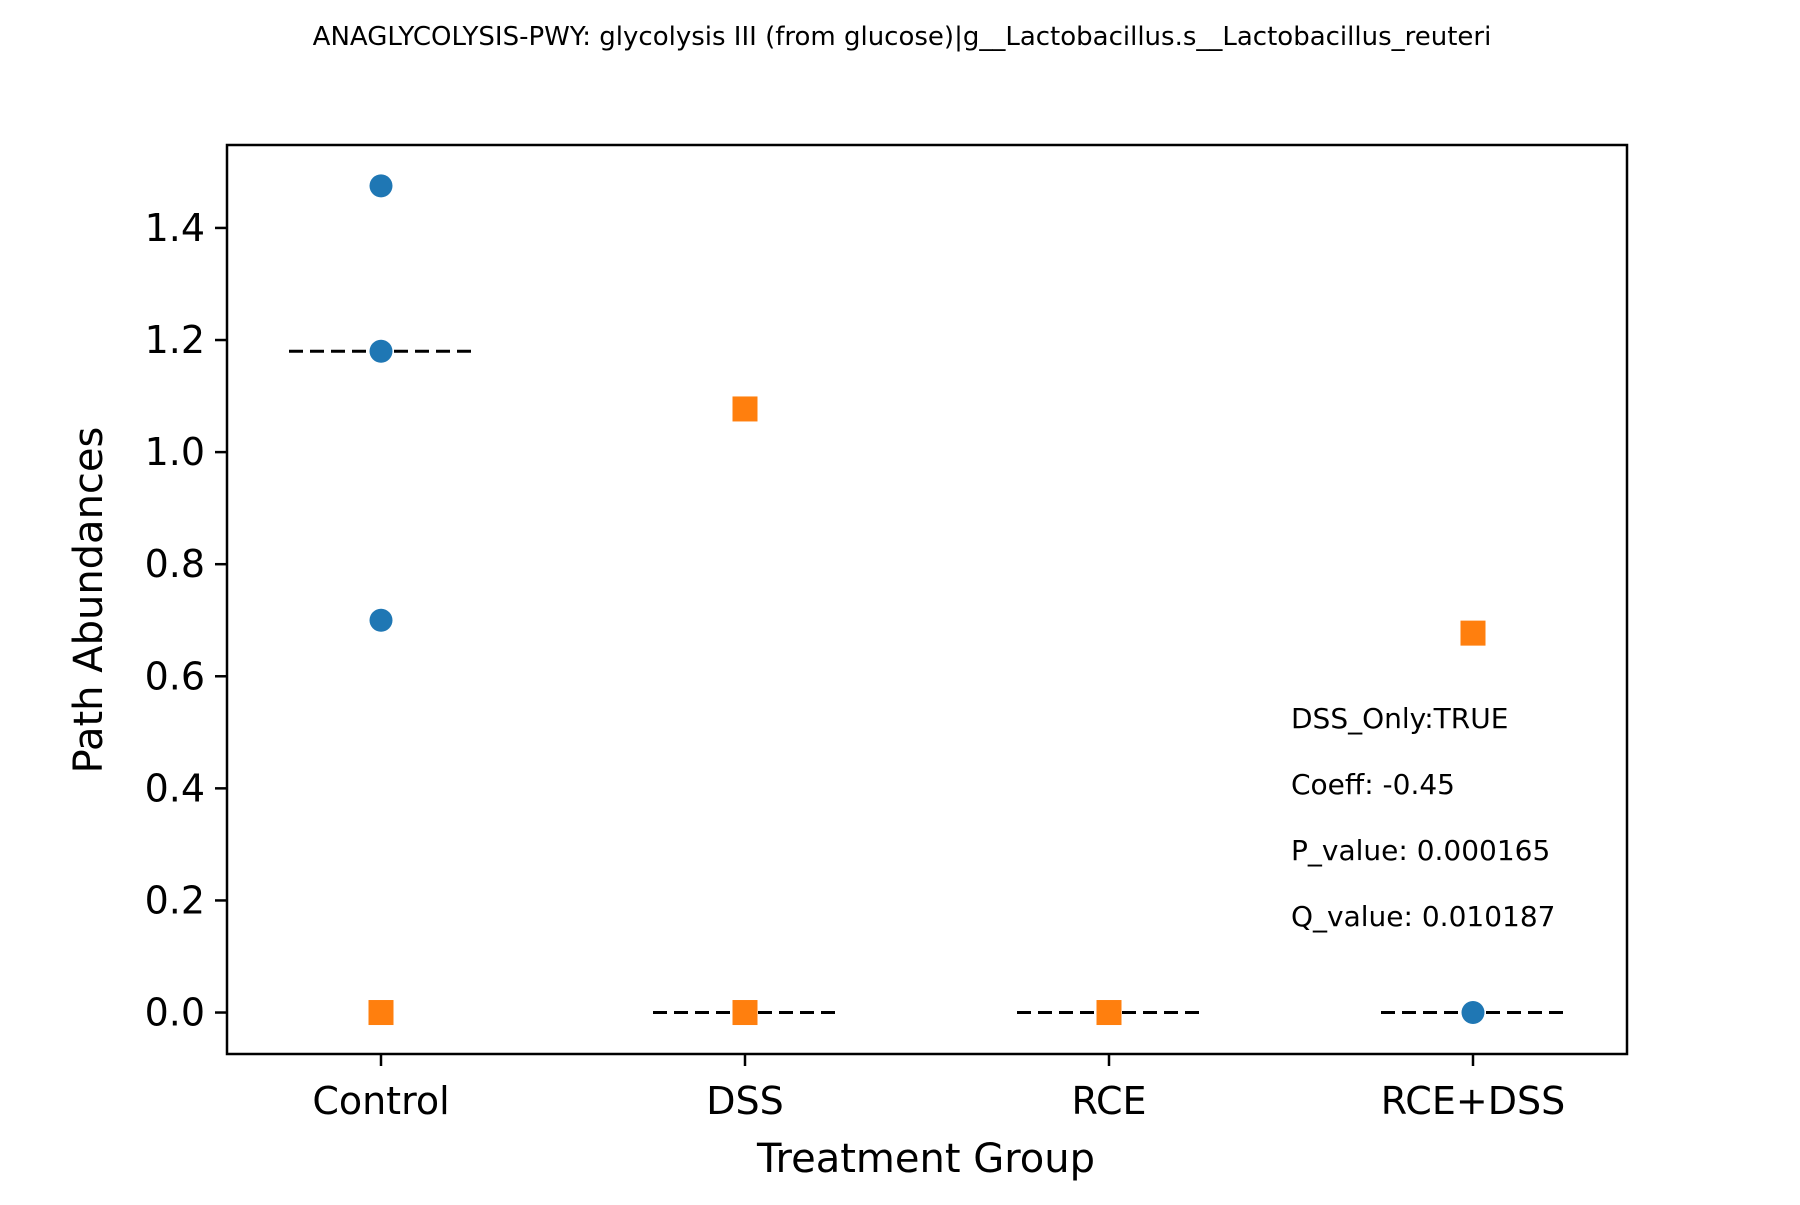  I want to click on y-tick-label: 0.4, so click(175, 788).